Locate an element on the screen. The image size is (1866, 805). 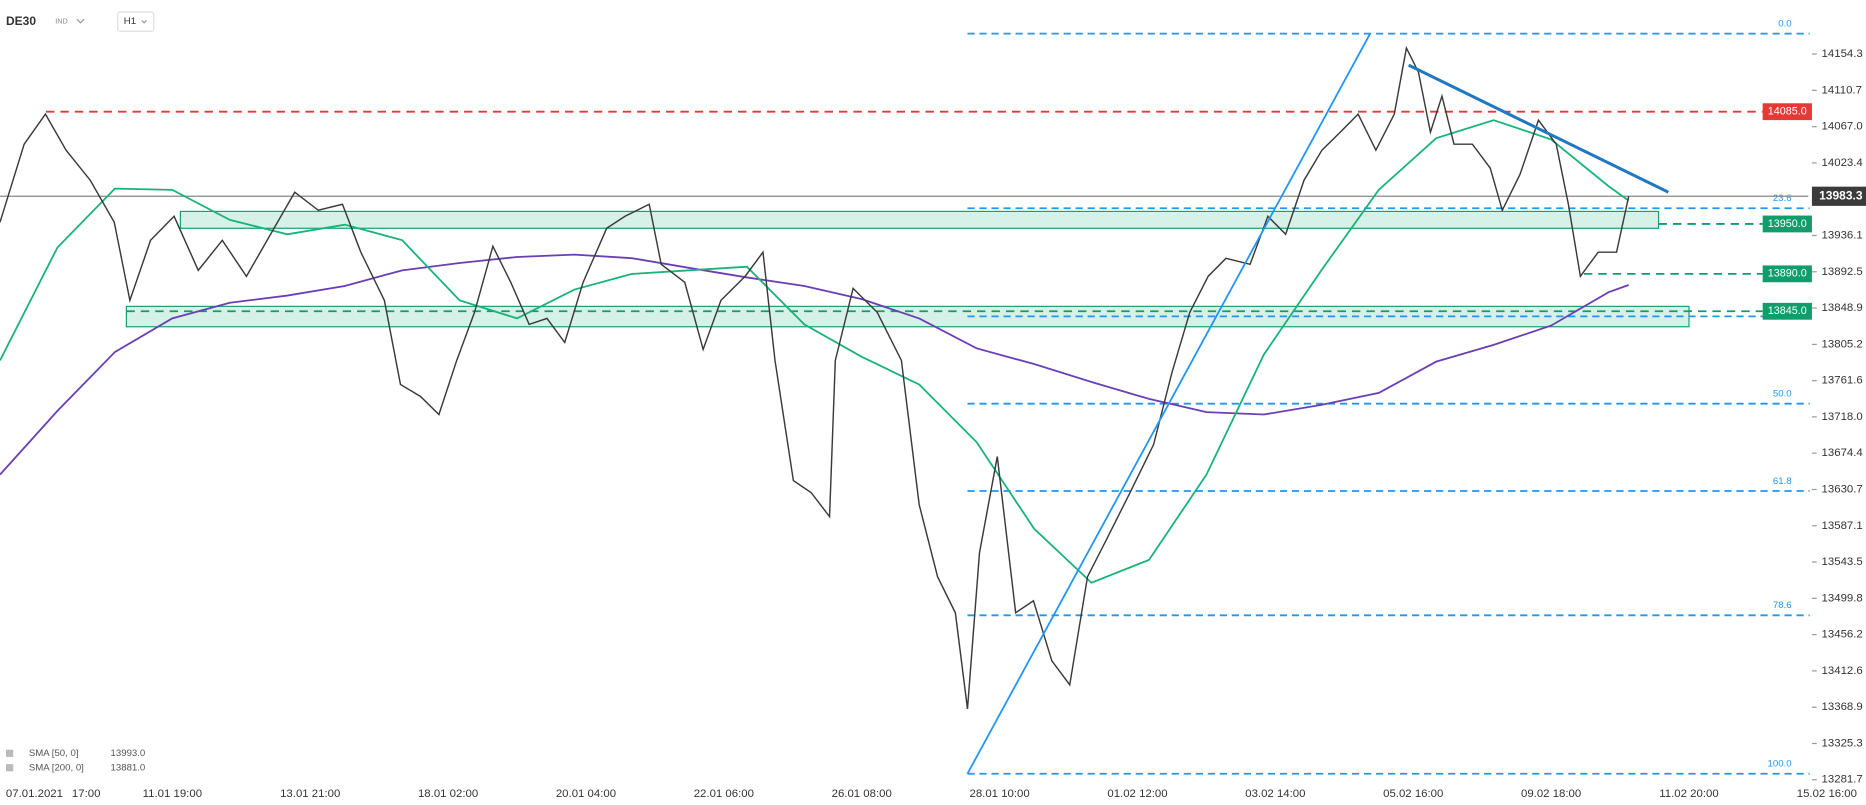
y-tick-label: 13805.2 is located at coordinates (1842, 344).